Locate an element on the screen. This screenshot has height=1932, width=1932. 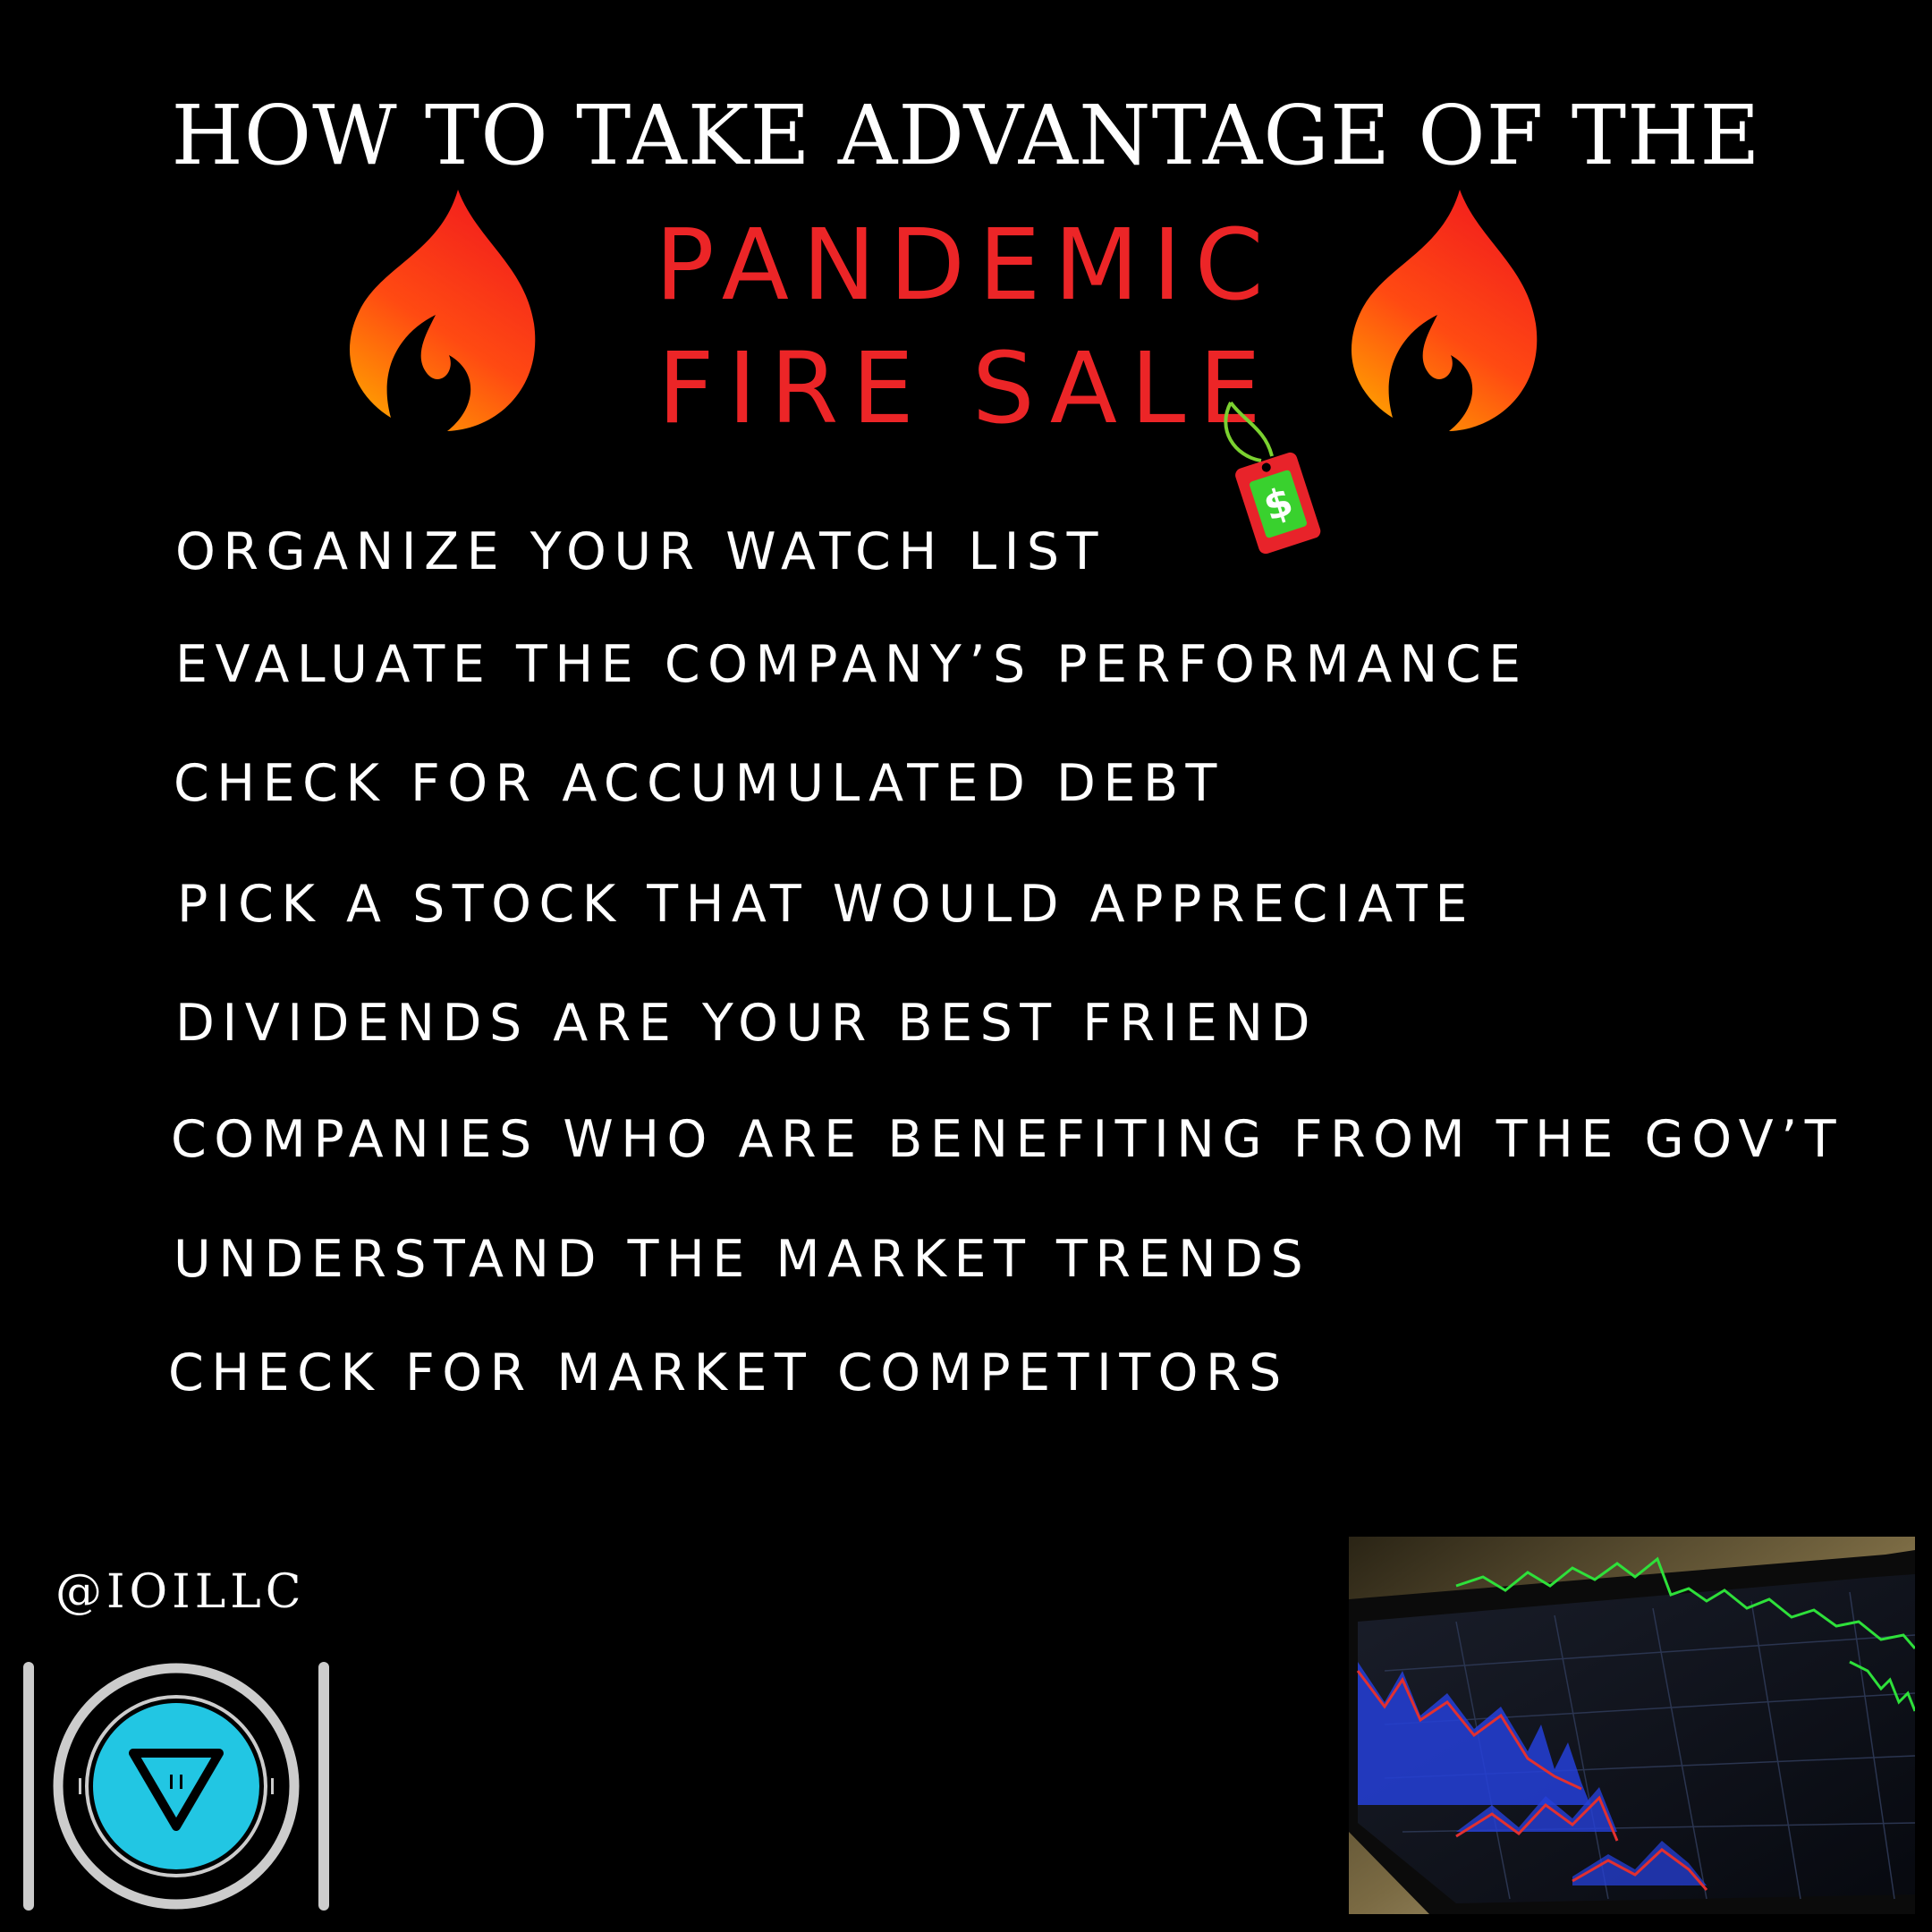
headline: HOW TO TAKE ADVANTAGE OF THE is located at coordinates (966, 135).